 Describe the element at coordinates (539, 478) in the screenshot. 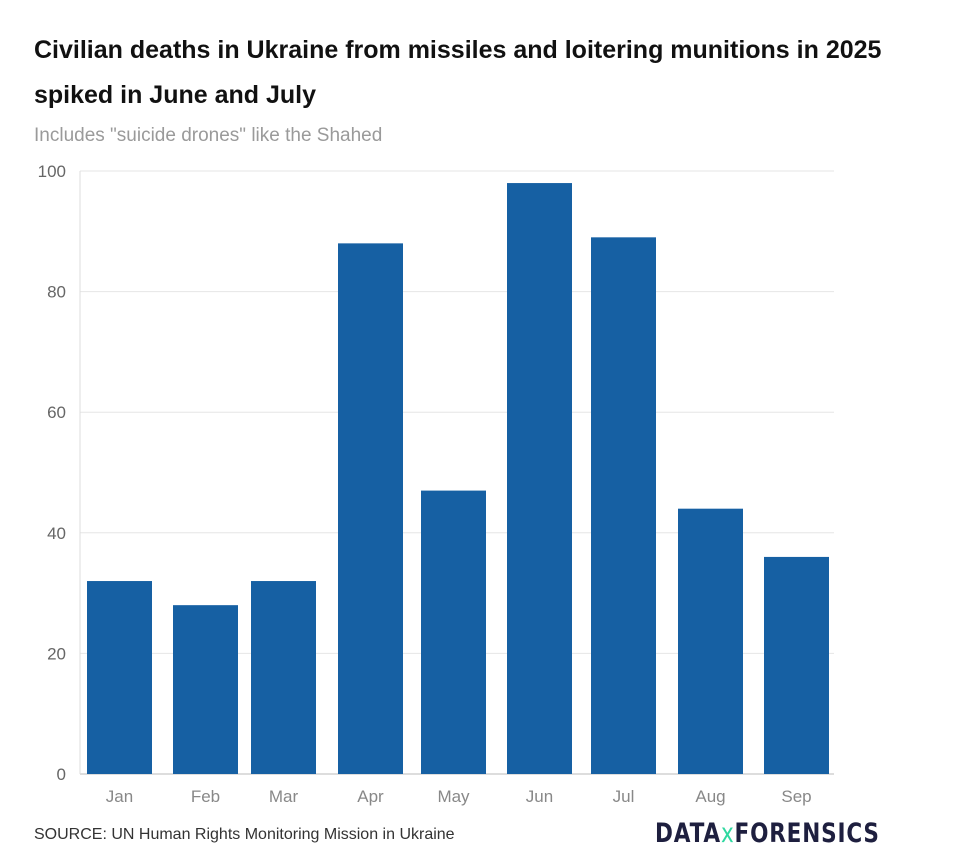

I see `bar-jun` at that location.